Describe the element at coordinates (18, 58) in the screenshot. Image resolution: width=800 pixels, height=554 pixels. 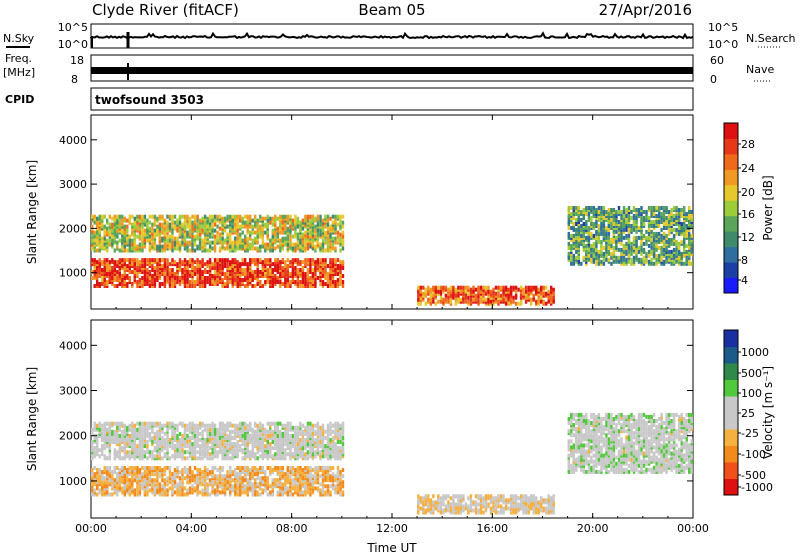
I see `freq-label: Freq.` at that location.